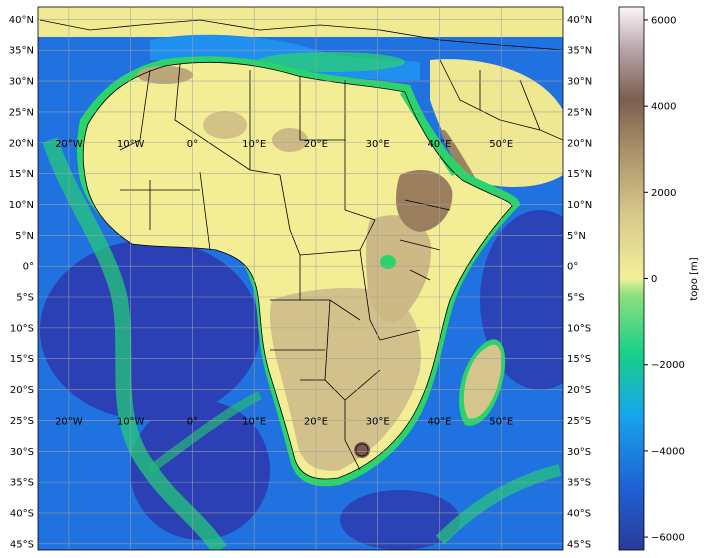  I want to click on indian-ocean-ridge, so click(498, 504).